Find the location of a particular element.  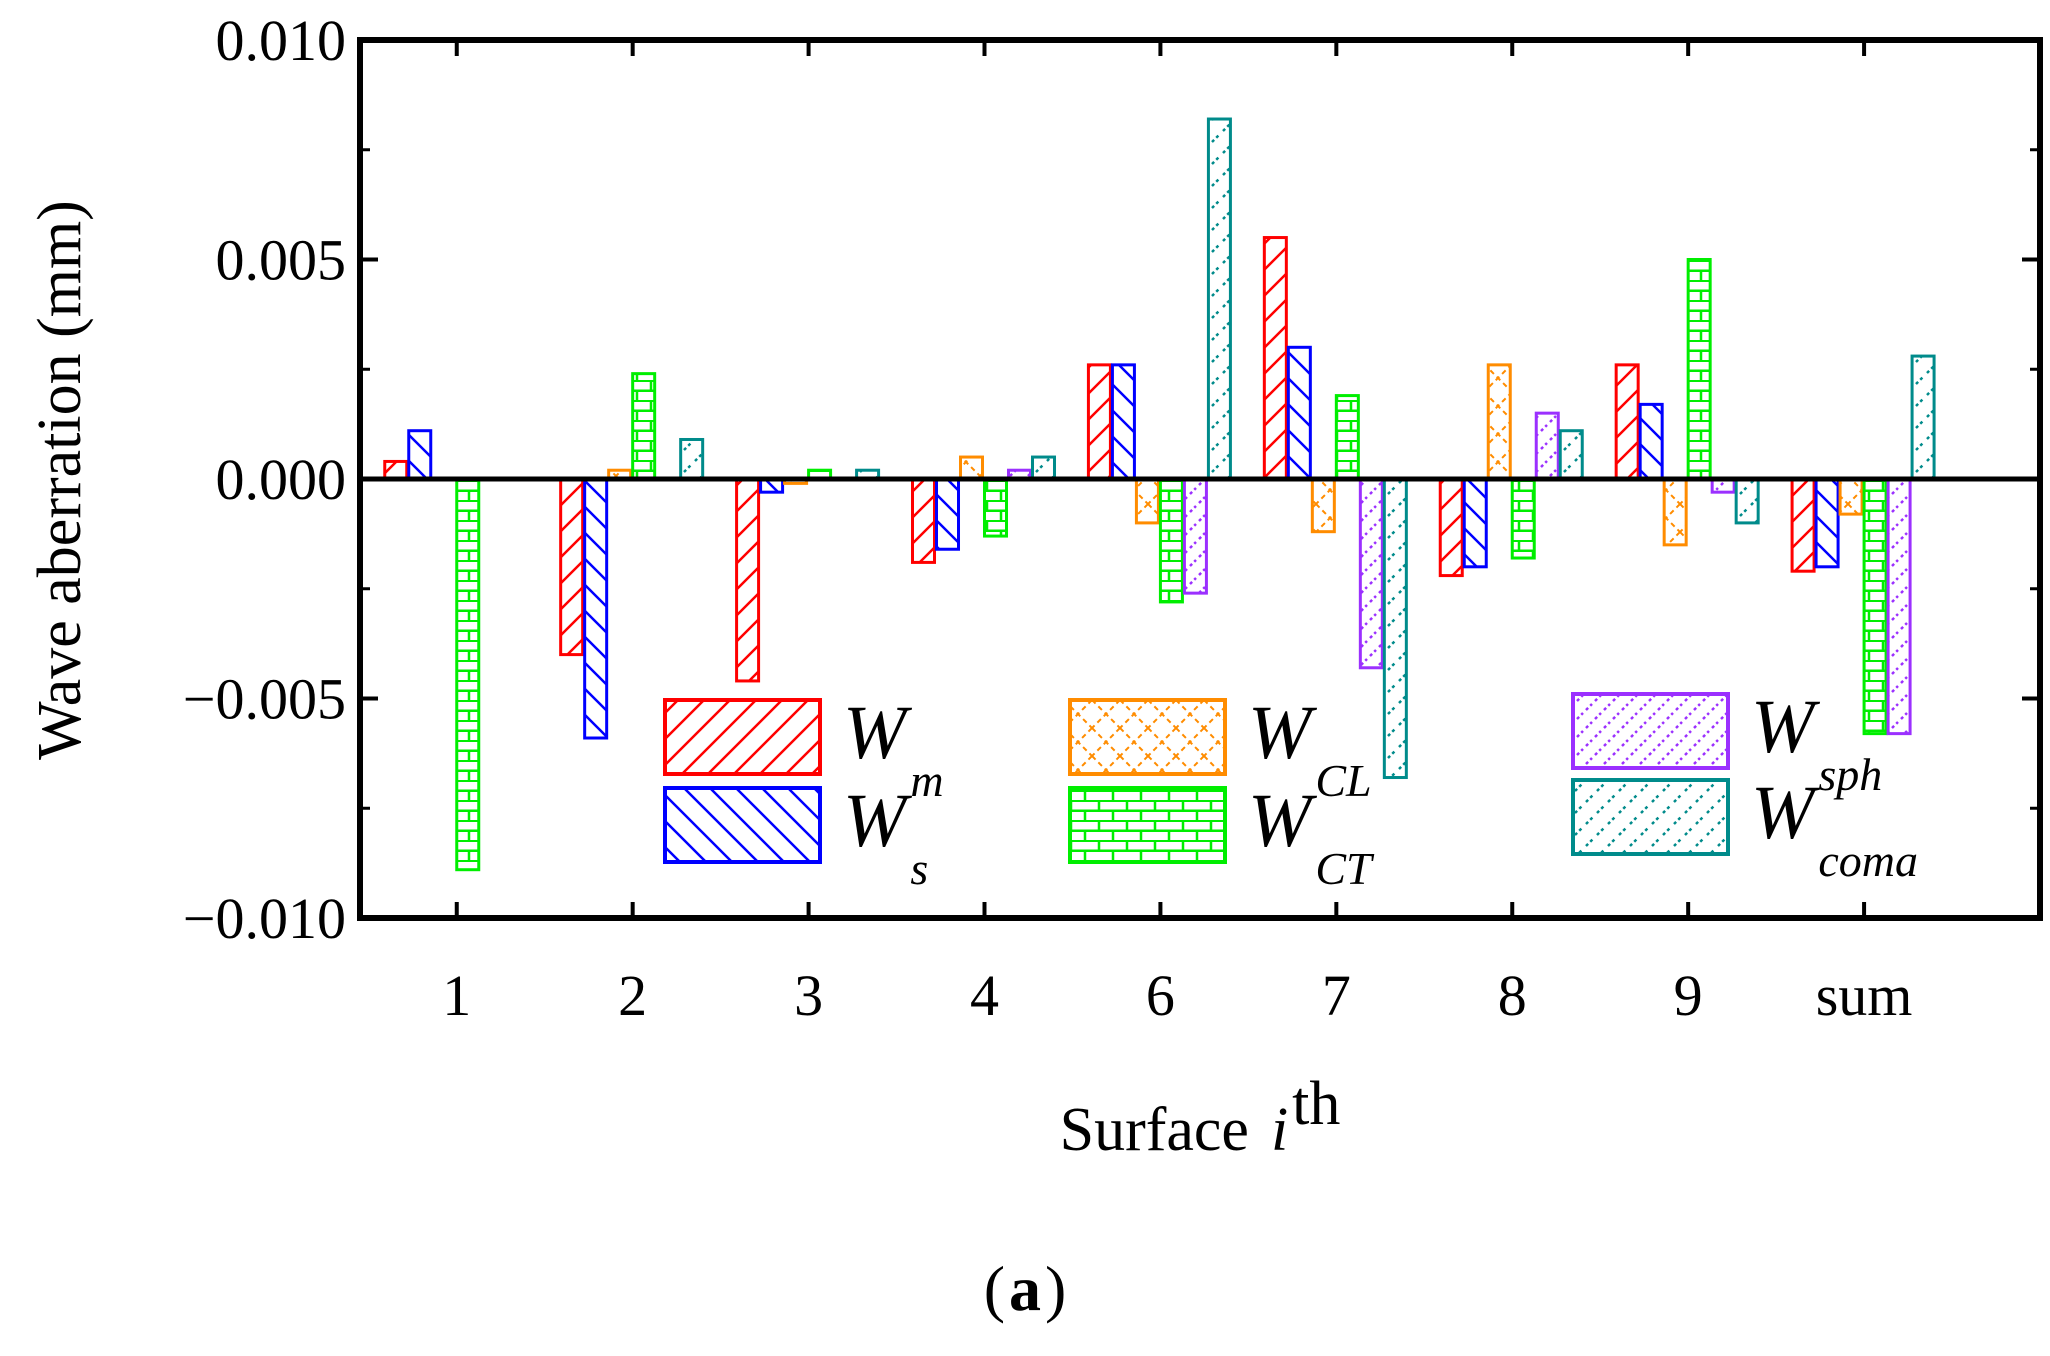

y-axis-title: Wave aberration (mm) is located at coordinates (60, 480).